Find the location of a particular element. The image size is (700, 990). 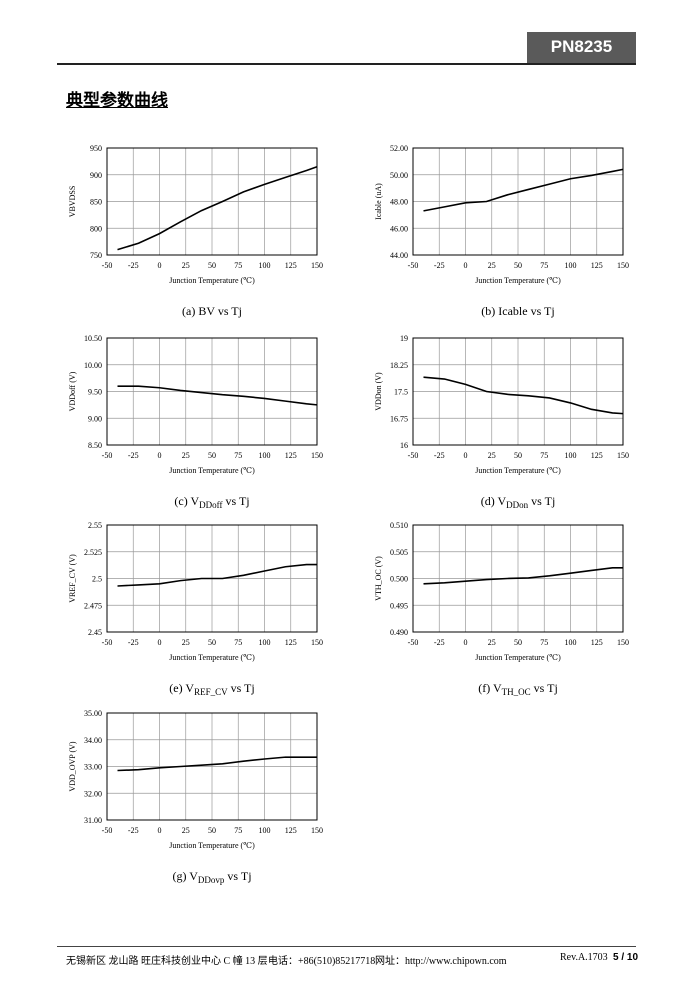

caption: (b) Icable vs Tj is located at coordinates (517, 311).